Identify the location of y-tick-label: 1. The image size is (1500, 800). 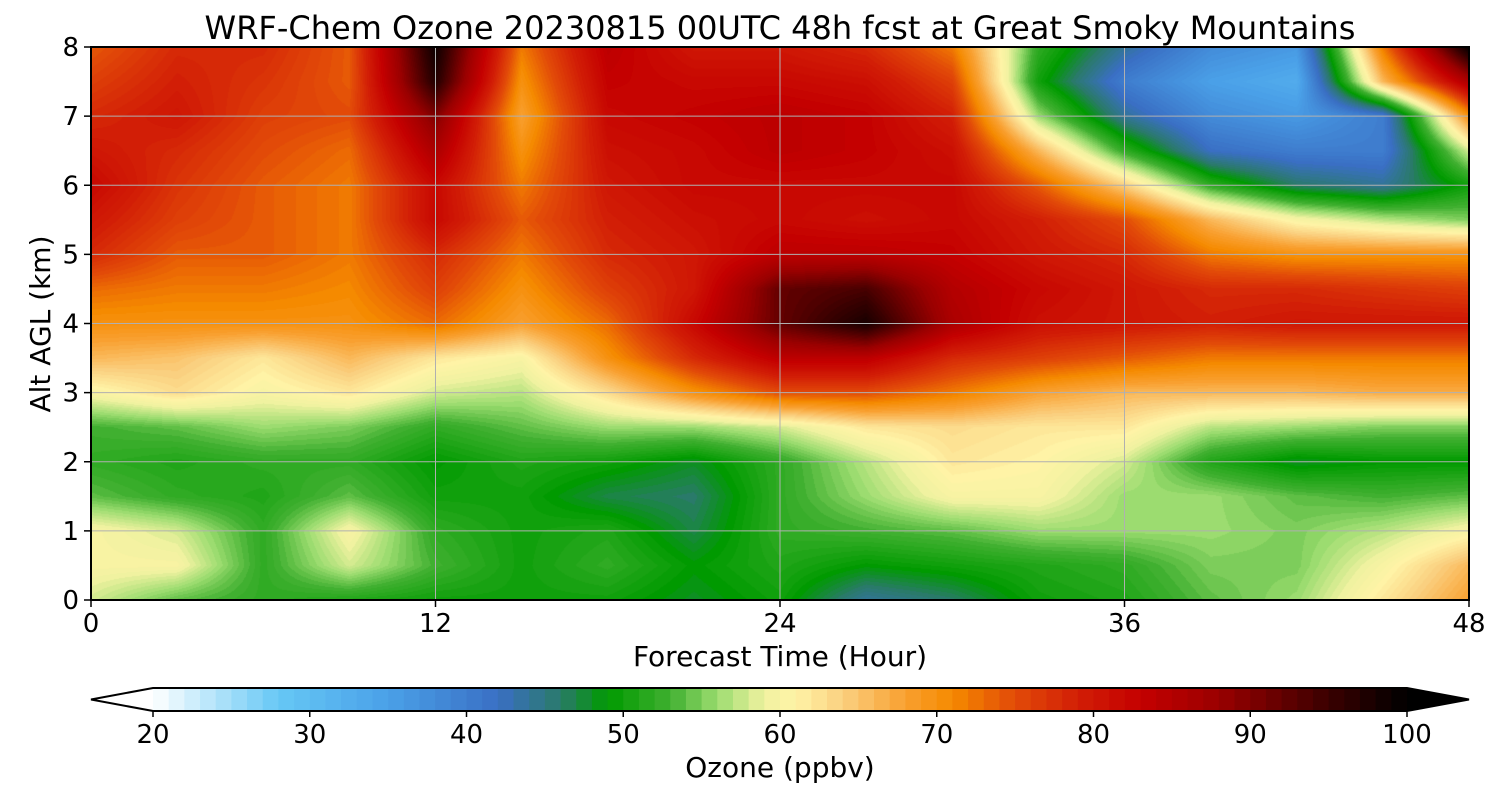
(70, 532).